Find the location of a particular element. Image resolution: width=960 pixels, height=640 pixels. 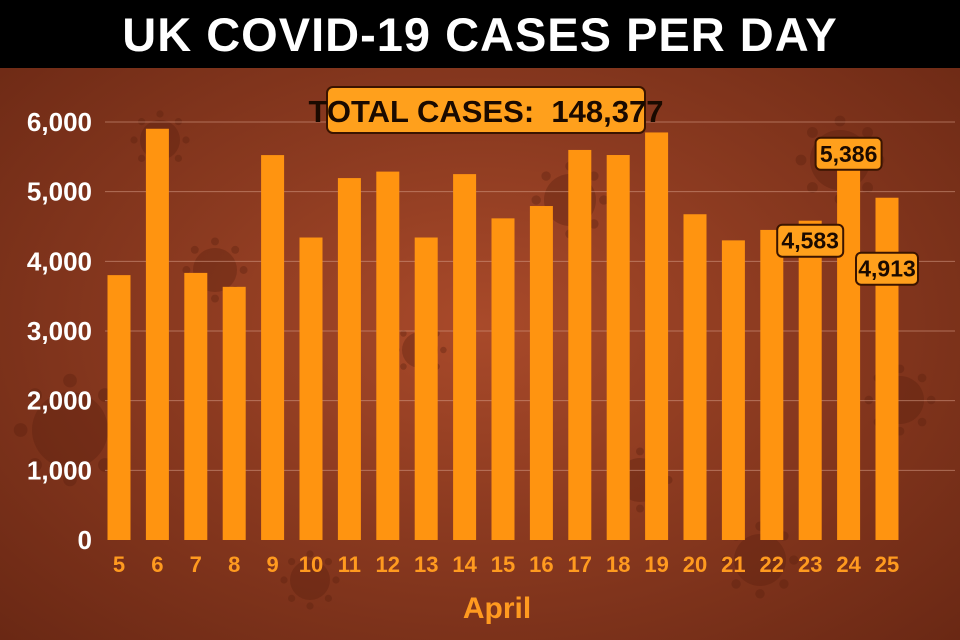

x-tick-label: 10 is located at coordinates (311, 564).